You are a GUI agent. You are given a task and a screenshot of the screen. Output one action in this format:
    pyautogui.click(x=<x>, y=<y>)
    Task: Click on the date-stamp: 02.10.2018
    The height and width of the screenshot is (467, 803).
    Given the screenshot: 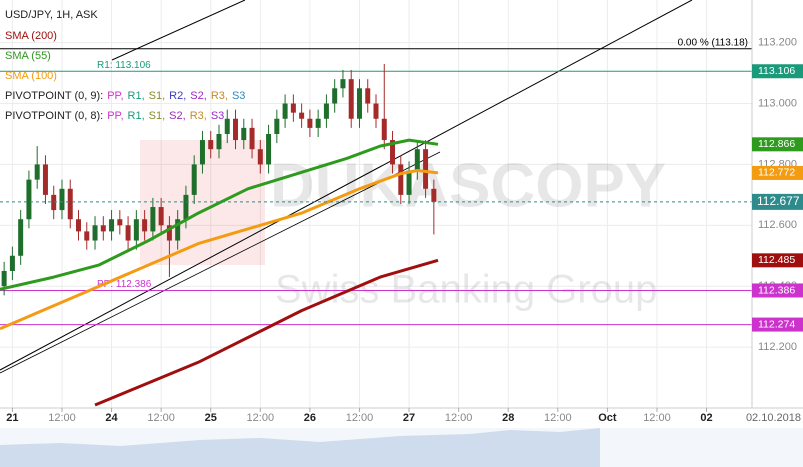 What is the action you would take?
    pyautogui.click(x=773, y=418)
    